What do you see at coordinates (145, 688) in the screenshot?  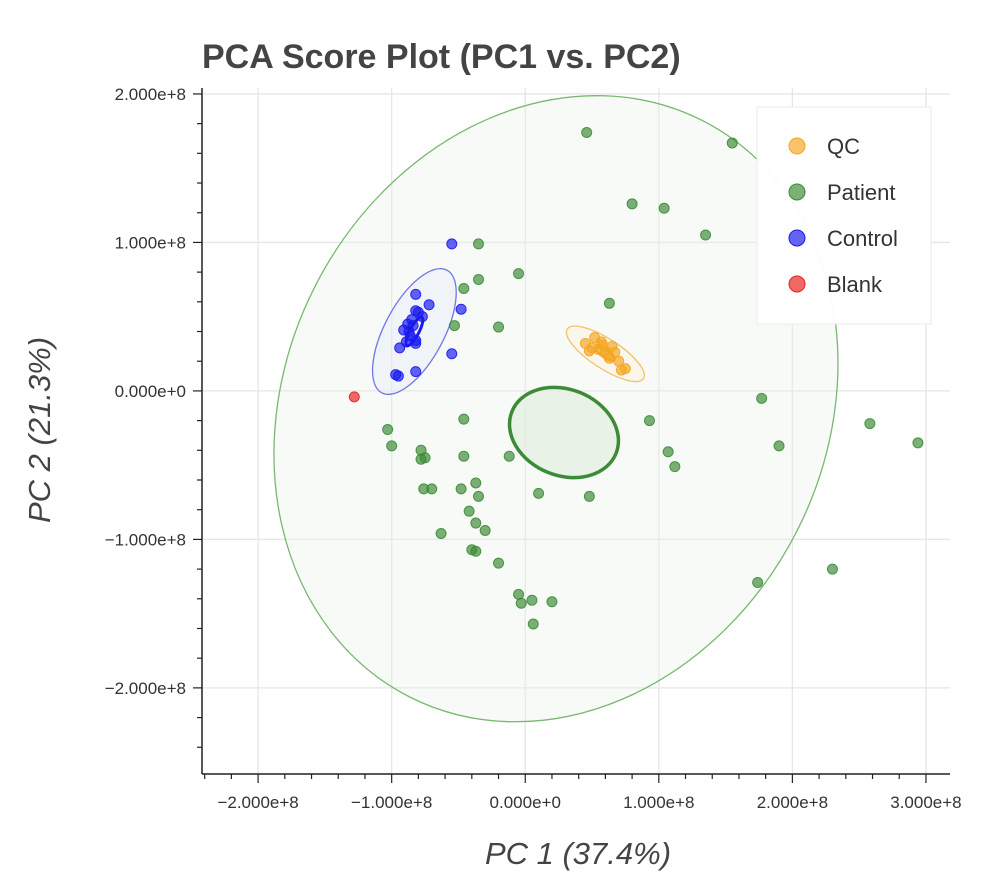 I see `y-tick-label: −2.000e+8` at bounding box center [145, 688].